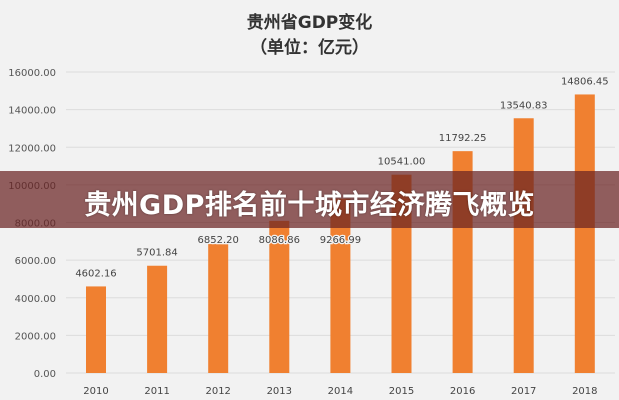 The width and height of the screenshot is (619, 400). Describe the element at coordinates (523, 391) in the screenshot. I see `x-tick-label: 2017` at that location.